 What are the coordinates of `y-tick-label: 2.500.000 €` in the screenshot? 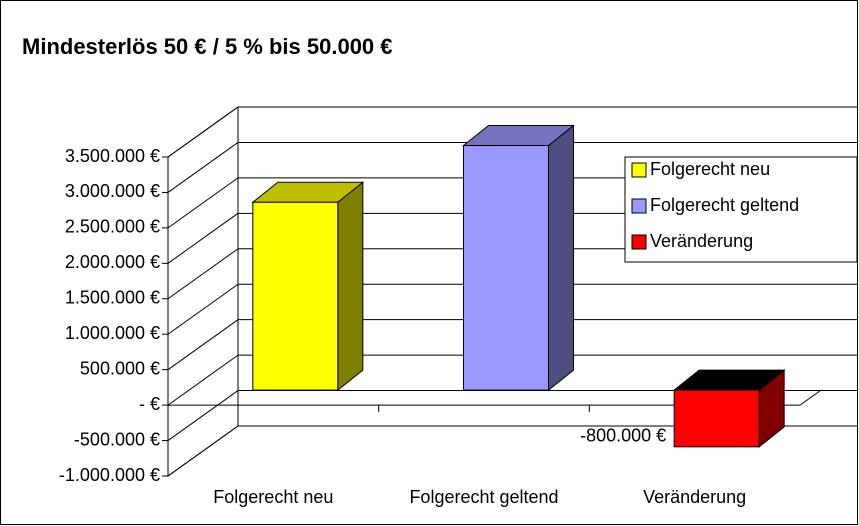 It's located at (112, 227).